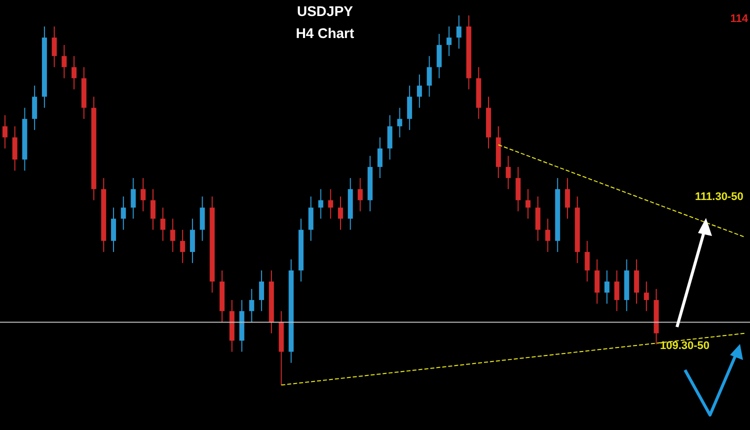 The height and width of the screenshot is (430, 750). What do you see at coordinates (685, 346) in the screenshot?
I see `annotation: 109.30-50` at bounding box center [685, 346].